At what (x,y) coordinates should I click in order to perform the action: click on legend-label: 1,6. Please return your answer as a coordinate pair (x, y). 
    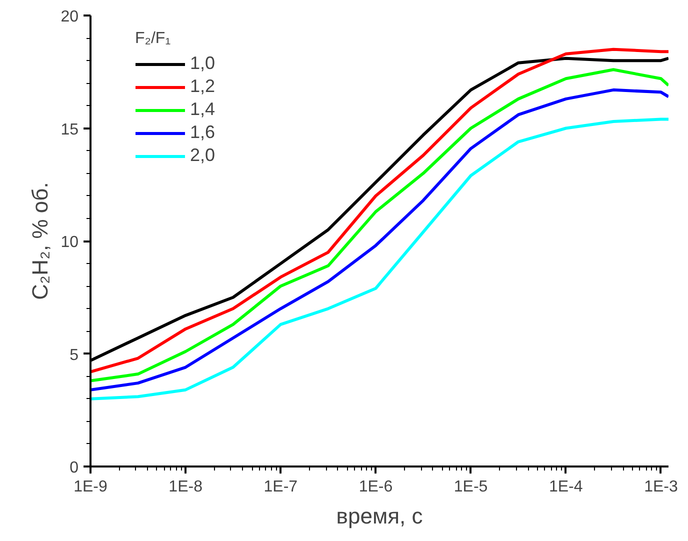
    Looking at the image, I should click on (203, 132).